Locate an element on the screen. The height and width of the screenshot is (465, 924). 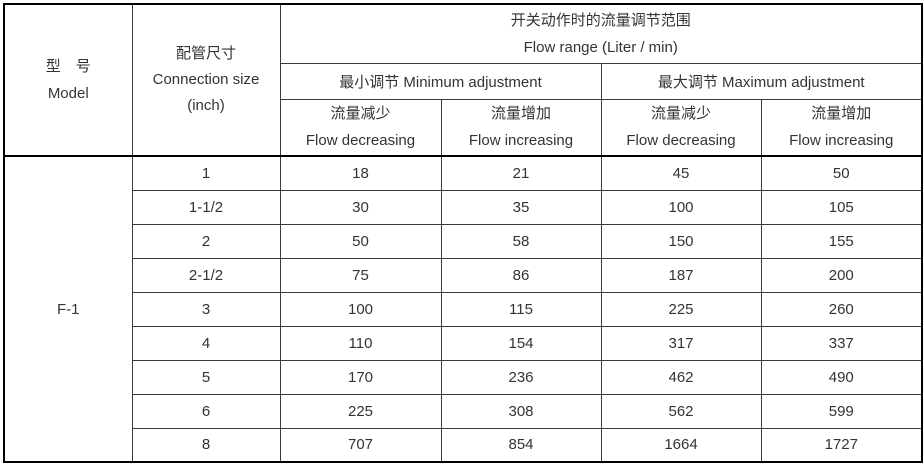
cell-min-flow-decreasing: 170 is located at coordinates (360, 377).